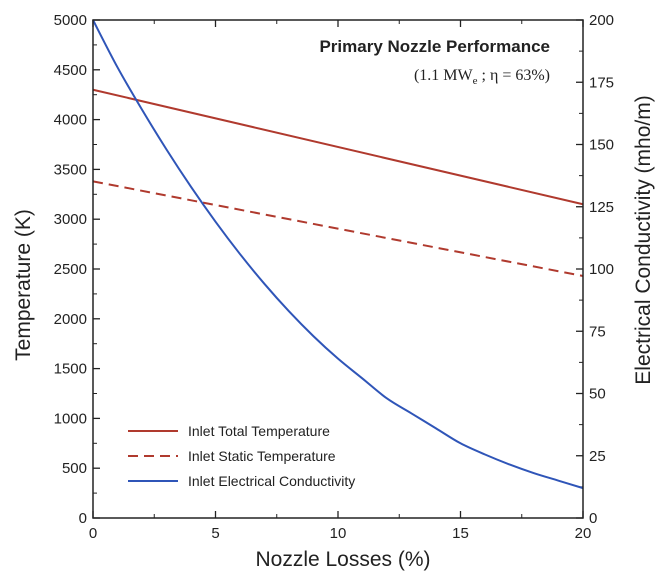  Describe the element at coordinates (516, 75) in the screenshot. I see `chart-subtitle-tail: ; η = 63%)` at that location.